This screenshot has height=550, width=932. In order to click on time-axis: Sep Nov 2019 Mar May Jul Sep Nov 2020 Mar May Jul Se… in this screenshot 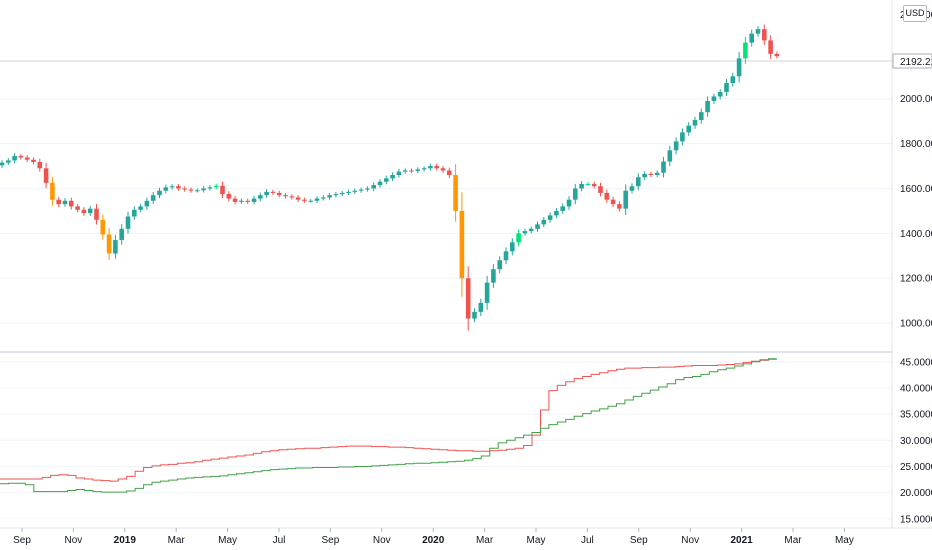, I will do `click(433, 537)`.